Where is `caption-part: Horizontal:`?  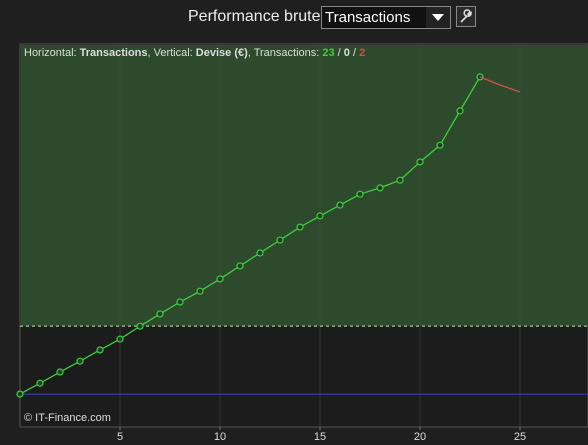 caption-part: Horizontal: is located at coordinates (52, 53).